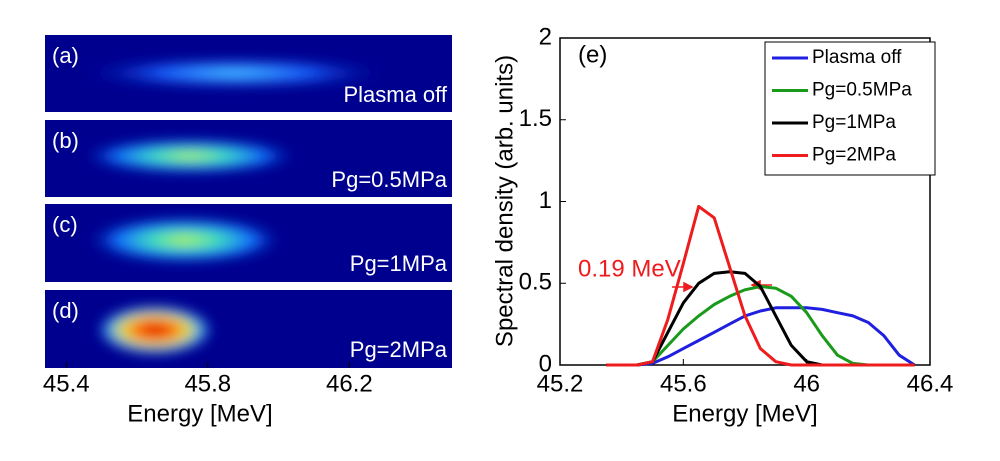 Image resolution: width=1000 pixels, height=461 pixels. What do you see at coordinates (683, 383) in the screenshot?
I see `x-tick-label: 45.6` at bounding box center [683, 383].